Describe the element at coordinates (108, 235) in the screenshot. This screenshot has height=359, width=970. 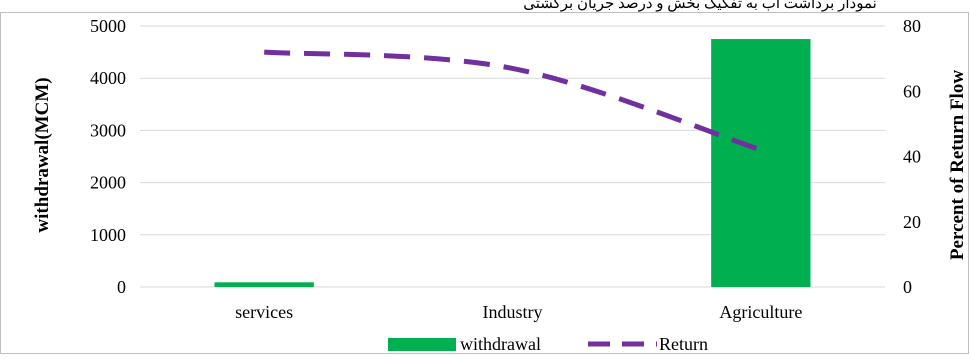
I see `left-tick-label: 1000` at that location.